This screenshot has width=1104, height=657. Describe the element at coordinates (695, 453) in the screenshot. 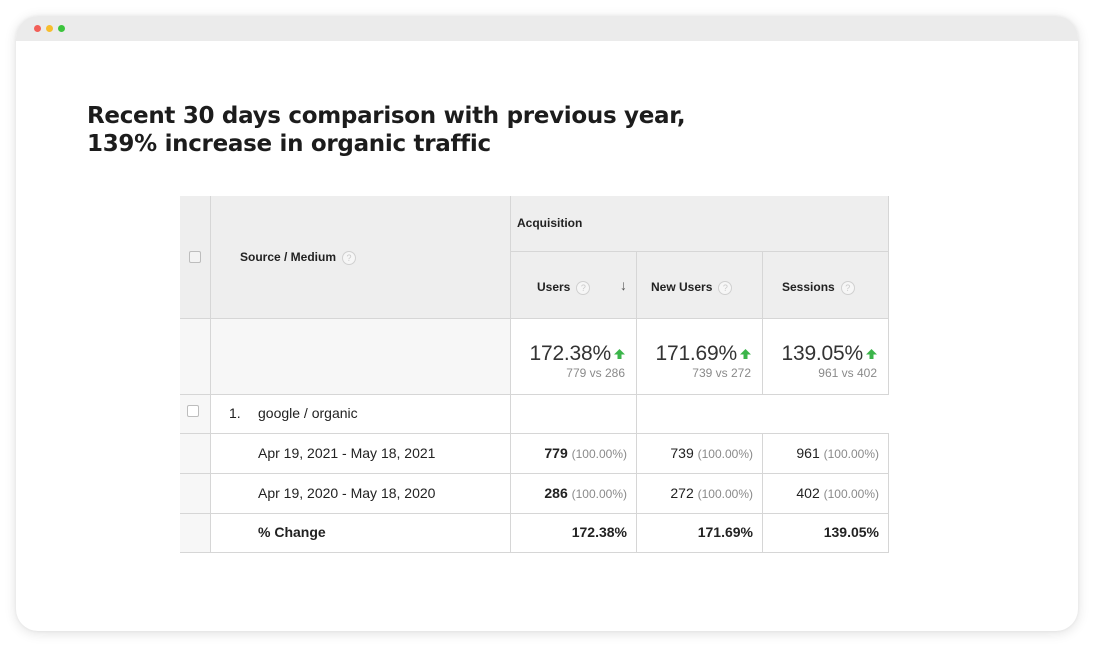

I see `current-new-users: 739 (100.00%)` at that location.